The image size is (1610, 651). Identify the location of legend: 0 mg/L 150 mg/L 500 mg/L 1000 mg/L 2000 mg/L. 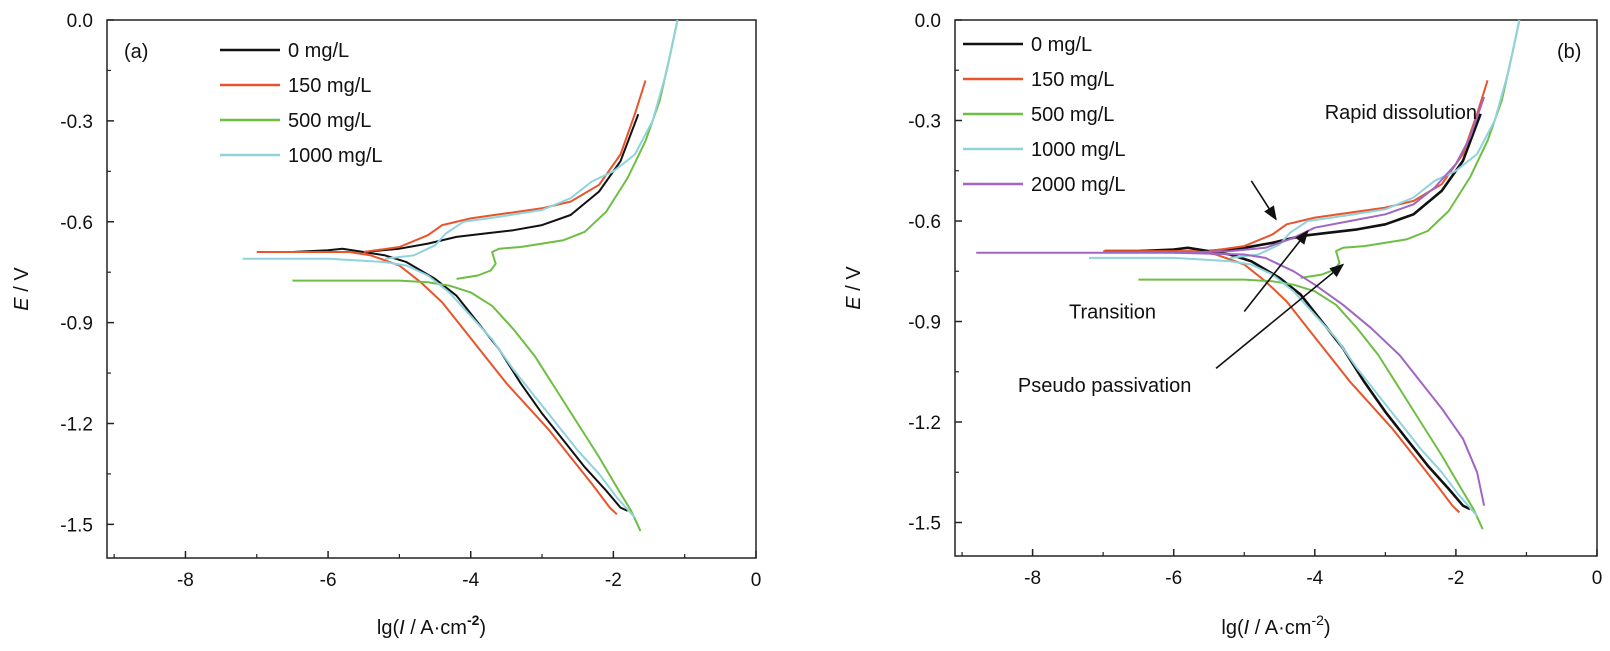
(1044, 115).